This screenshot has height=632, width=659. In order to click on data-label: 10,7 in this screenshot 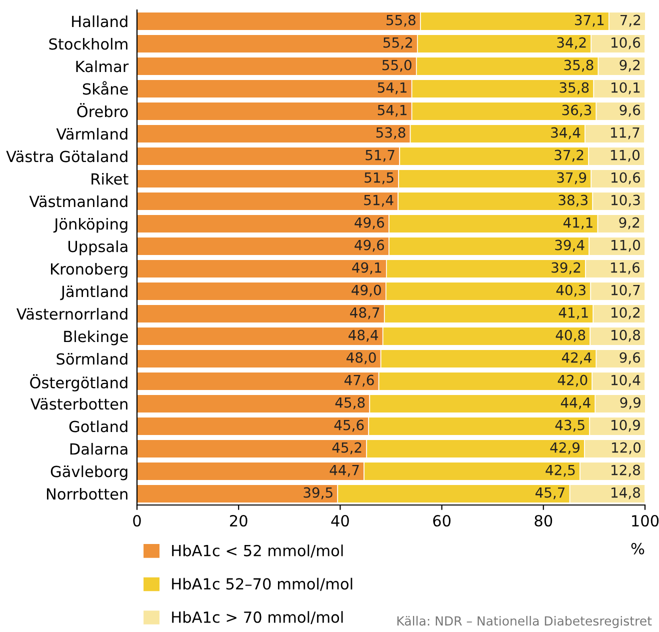, I will do `click(626, 290)`.